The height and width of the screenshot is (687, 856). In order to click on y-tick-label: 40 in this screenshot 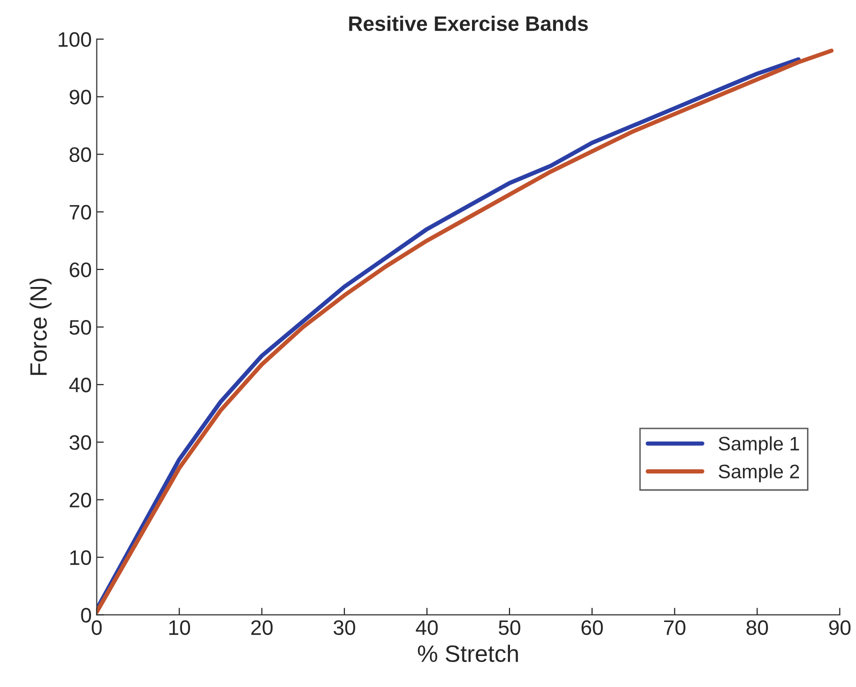, I will do `click(80, 385)`.